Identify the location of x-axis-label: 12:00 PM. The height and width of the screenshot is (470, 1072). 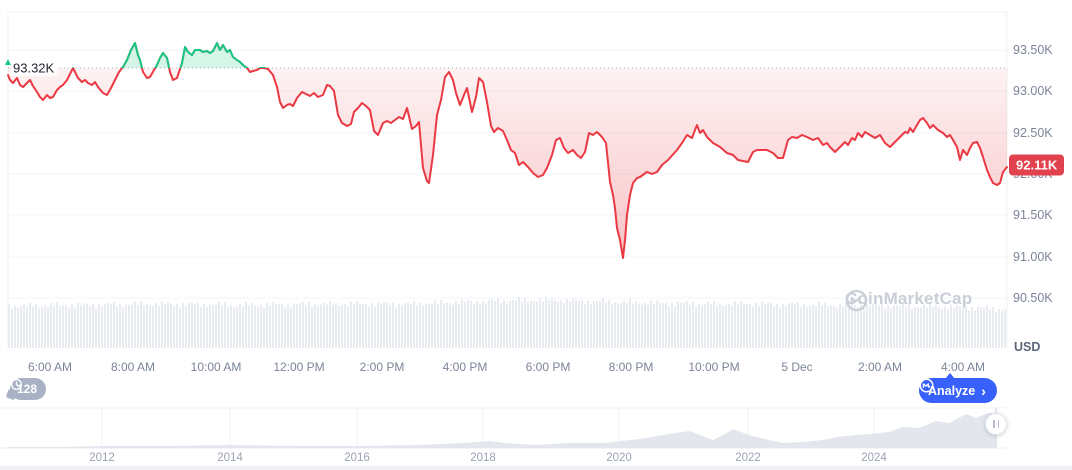
(299, 367).